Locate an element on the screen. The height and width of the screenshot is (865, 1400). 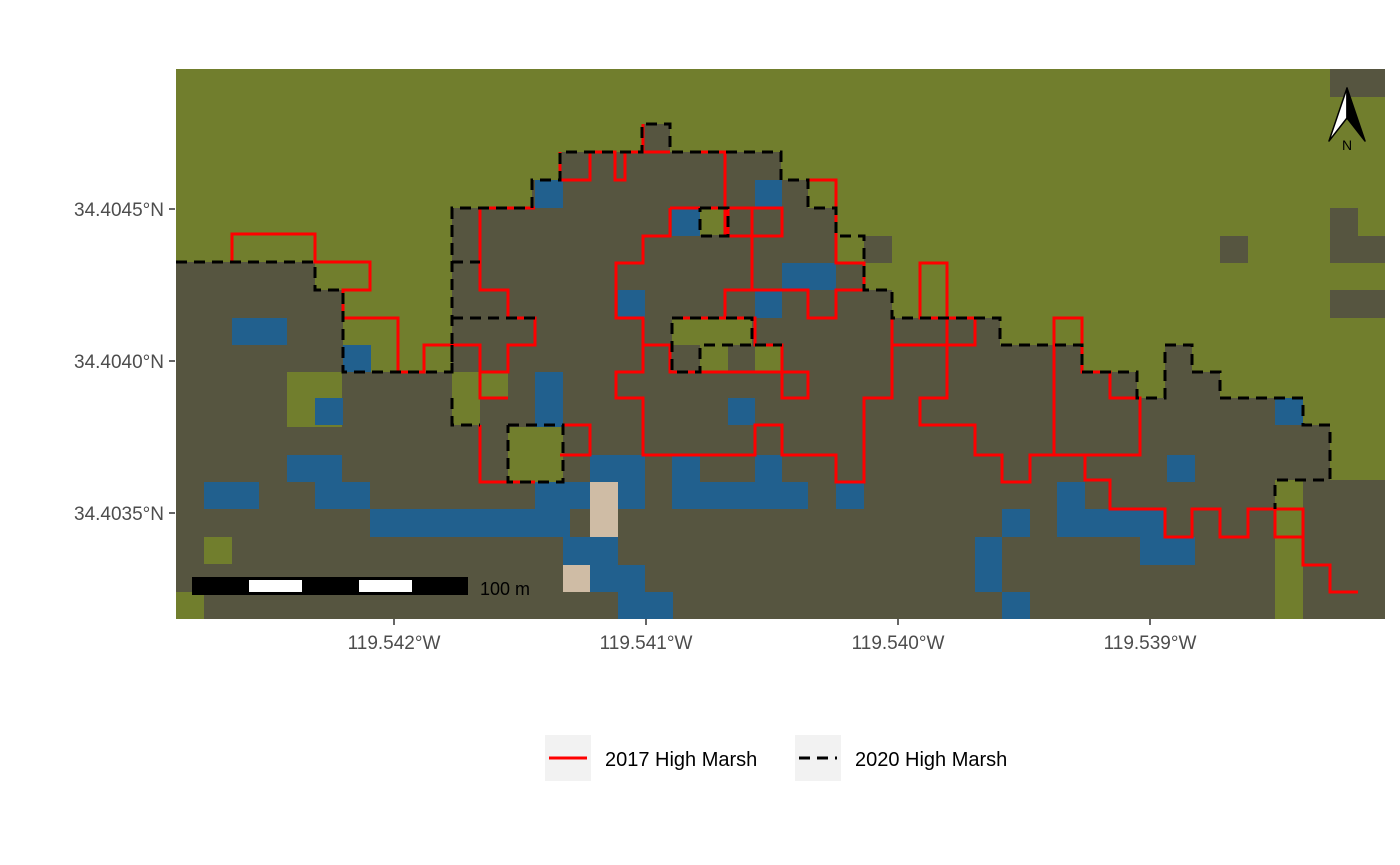
legend-label-2020: 2020 High Marsh is located at coordinates (931, 760).